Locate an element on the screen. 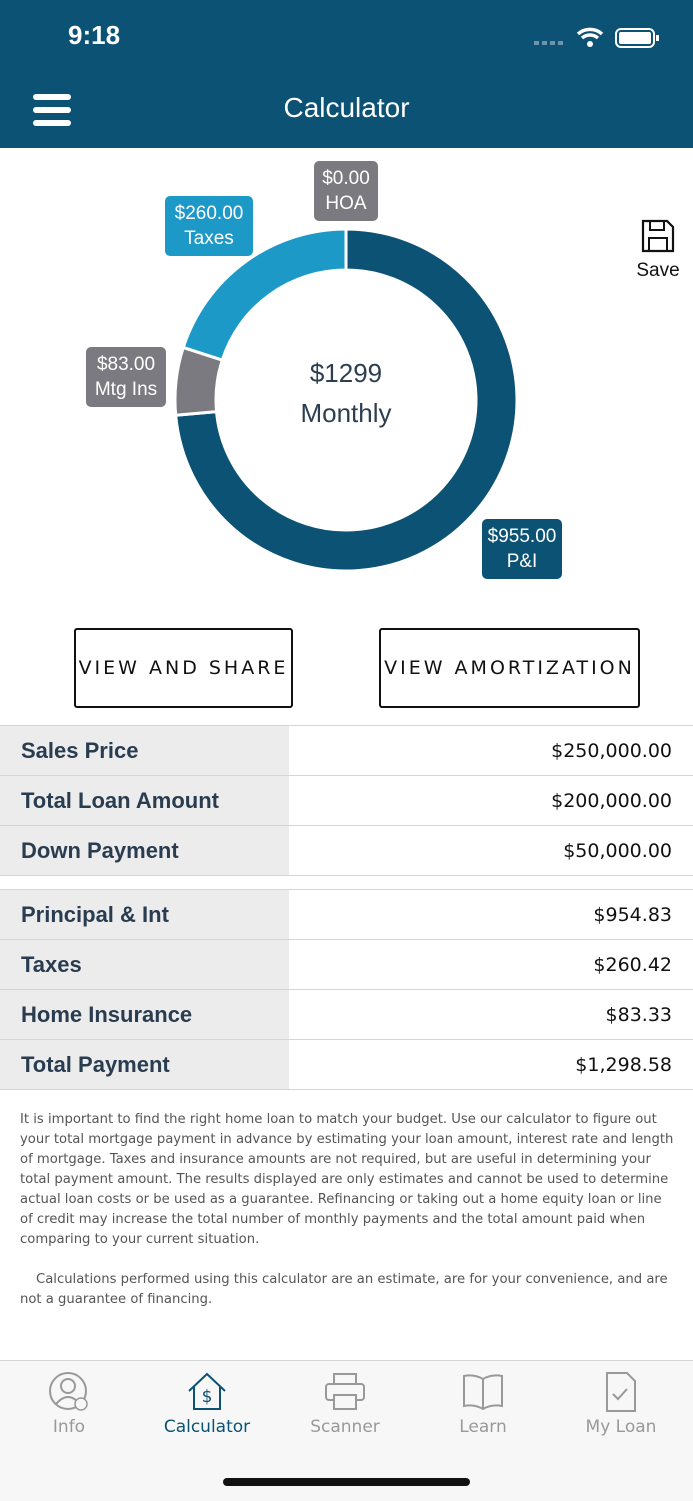 The width and height of the screenshot is (693, 1501). category-label: Taxes is located at coordinates (209, 238).